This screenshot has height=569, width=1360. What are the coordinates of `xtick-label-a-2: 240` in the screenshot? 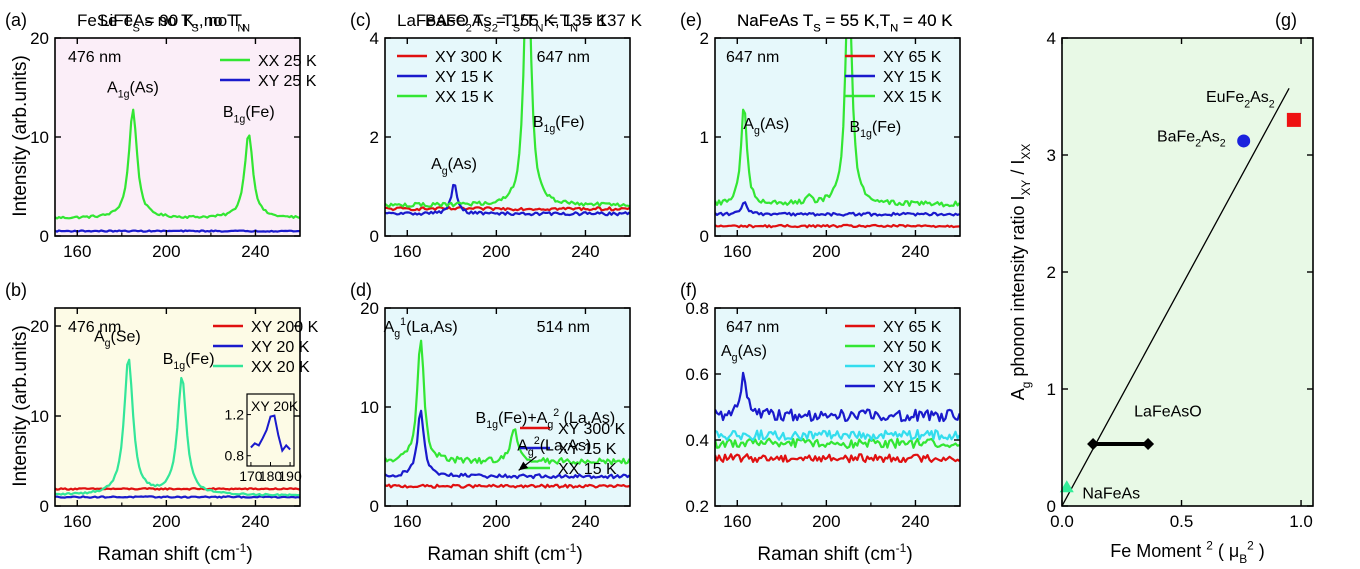 It's located at (255, 251).